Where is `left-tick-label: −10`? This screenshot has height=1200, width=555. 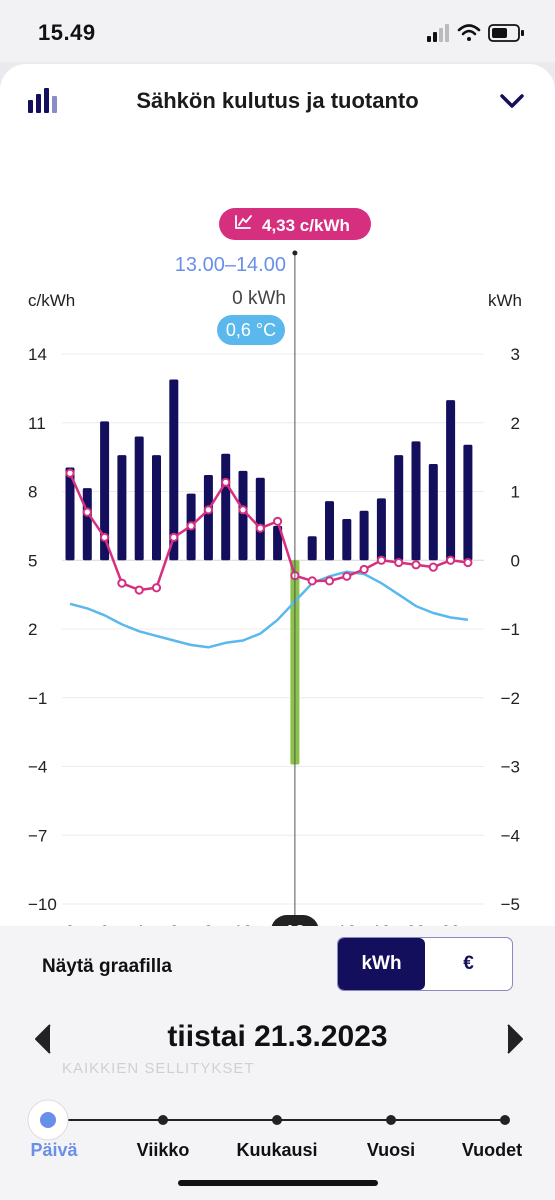 left-tick-label: −10 is located at coordinates (42, 904).